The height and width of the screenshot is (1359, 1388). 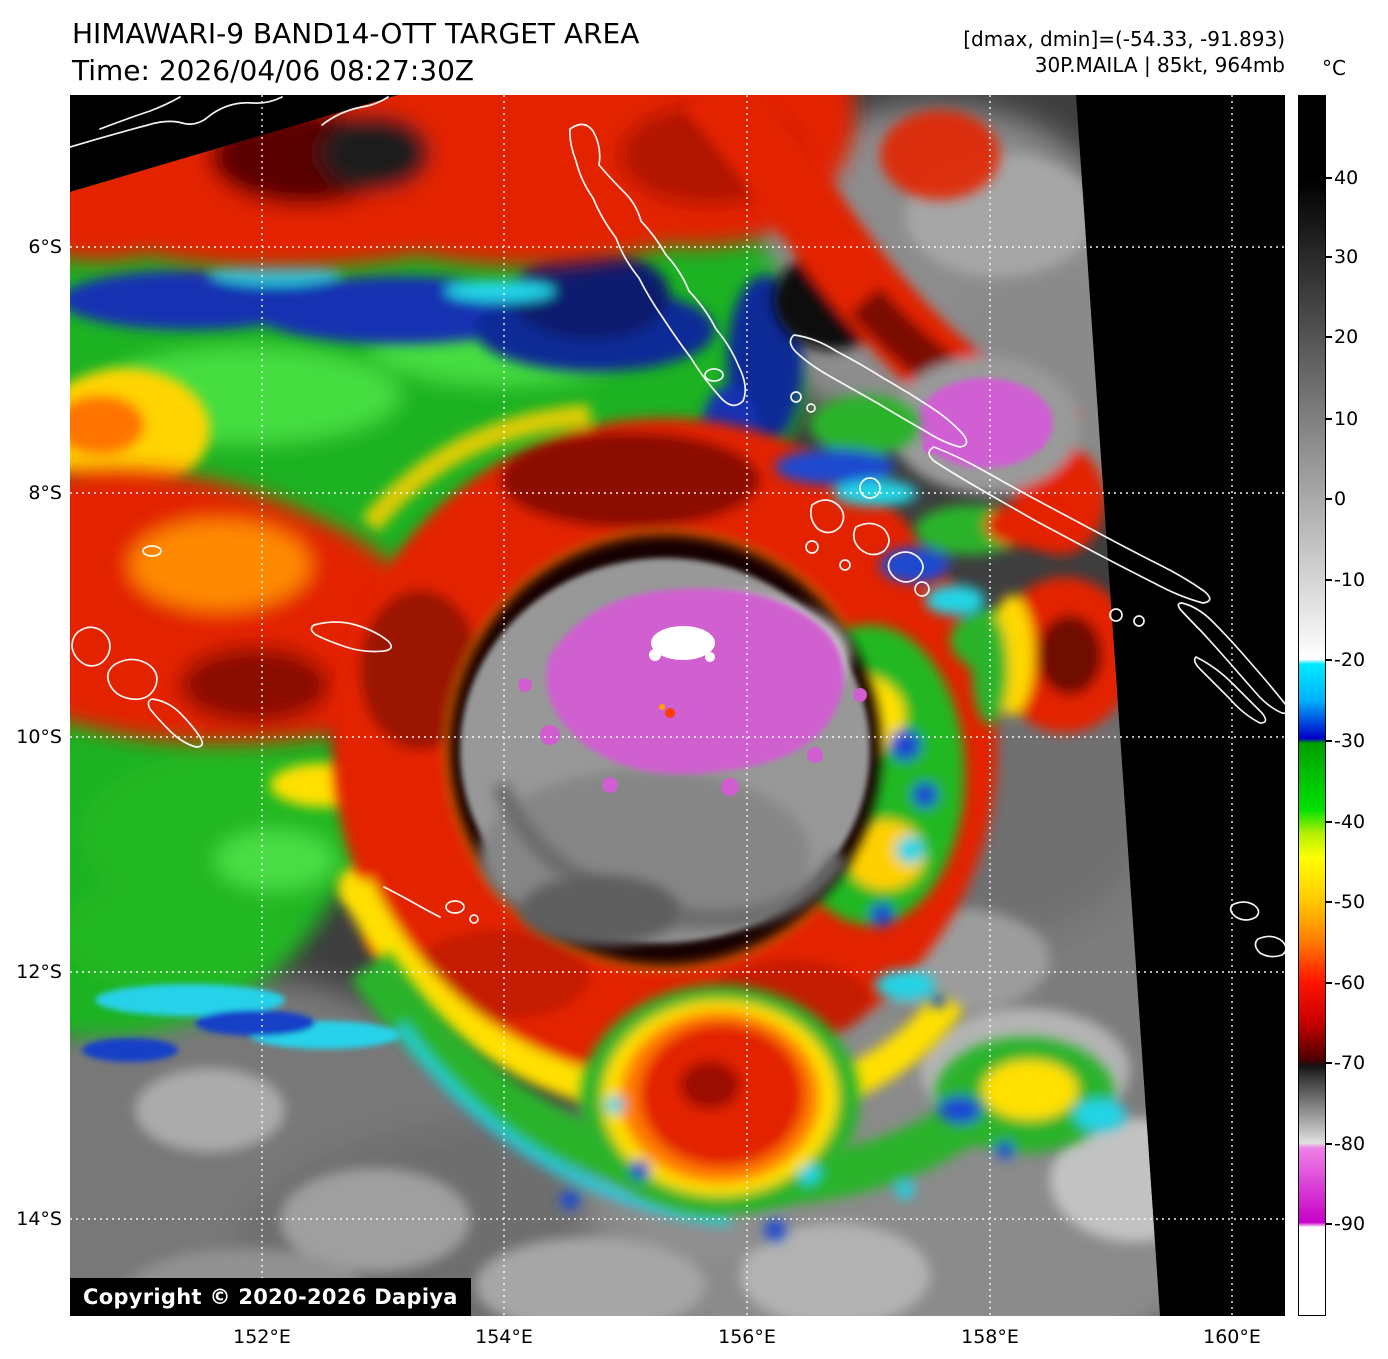 What do you see at coordinates (1346, 178) in the screenshot?
I see `colorbar-tick: 40` at bounding box center [1346, 178].